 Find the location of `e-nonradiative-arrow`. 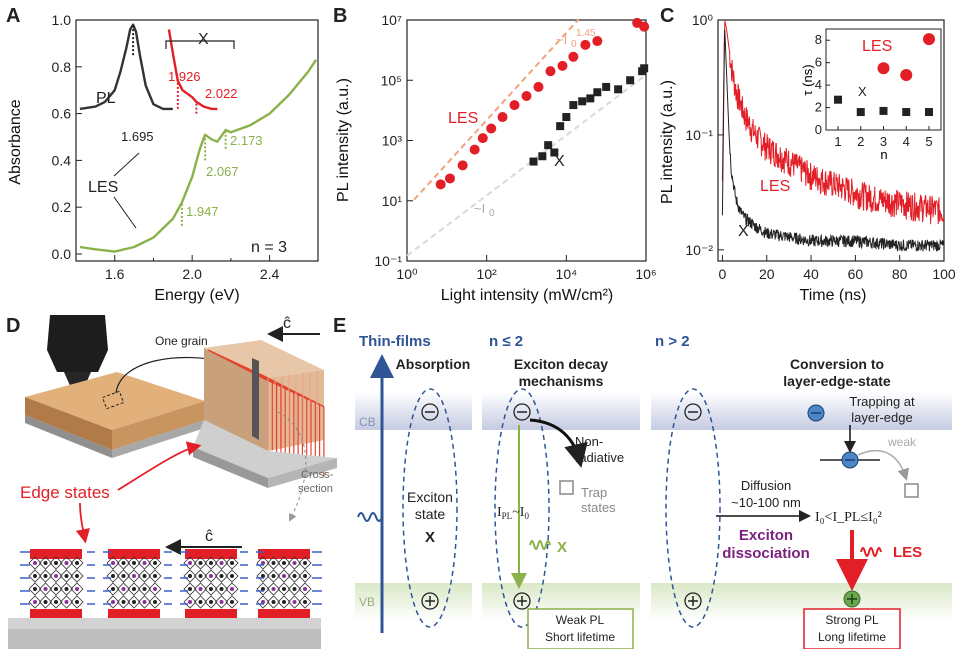

e-nonradiative-arrow is located at coordinates (558, 443).